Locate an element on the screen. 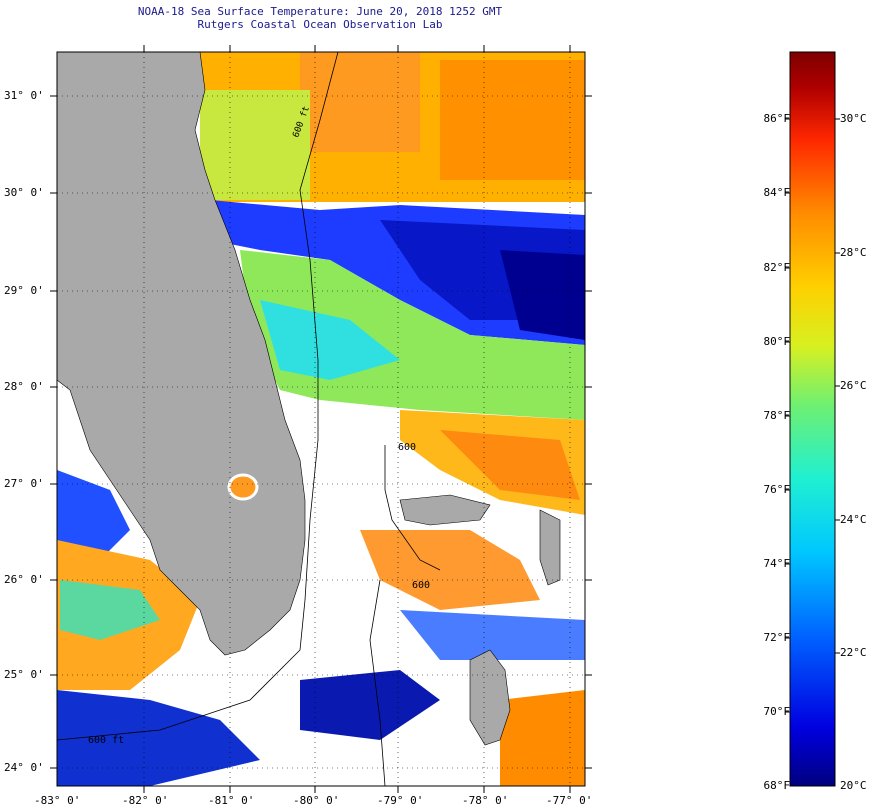  lon-label-77: -77° 0' is located at coordinates (569, 800).